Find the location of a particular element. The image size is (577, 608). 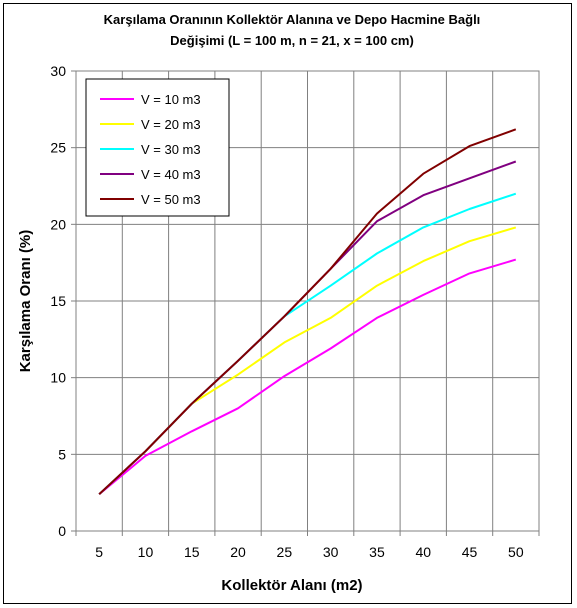

x-tick-label: 35 is located at coordinates (377, 552).